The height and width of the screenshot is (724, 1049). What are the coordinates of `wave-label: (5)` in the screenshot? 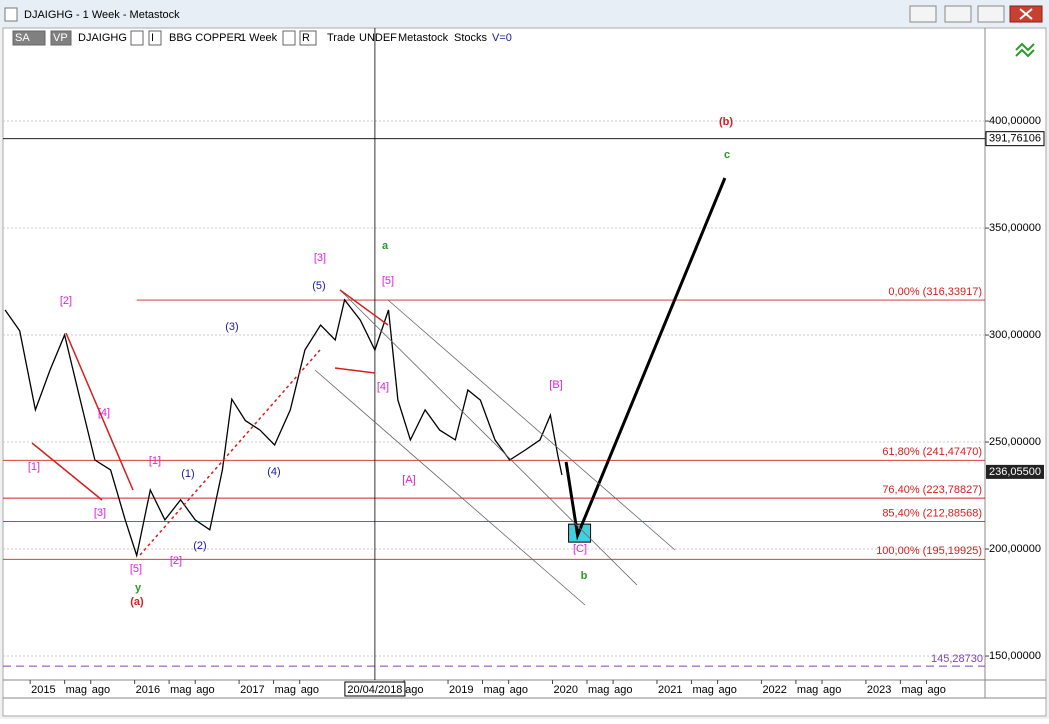 It's located at (318, 286).